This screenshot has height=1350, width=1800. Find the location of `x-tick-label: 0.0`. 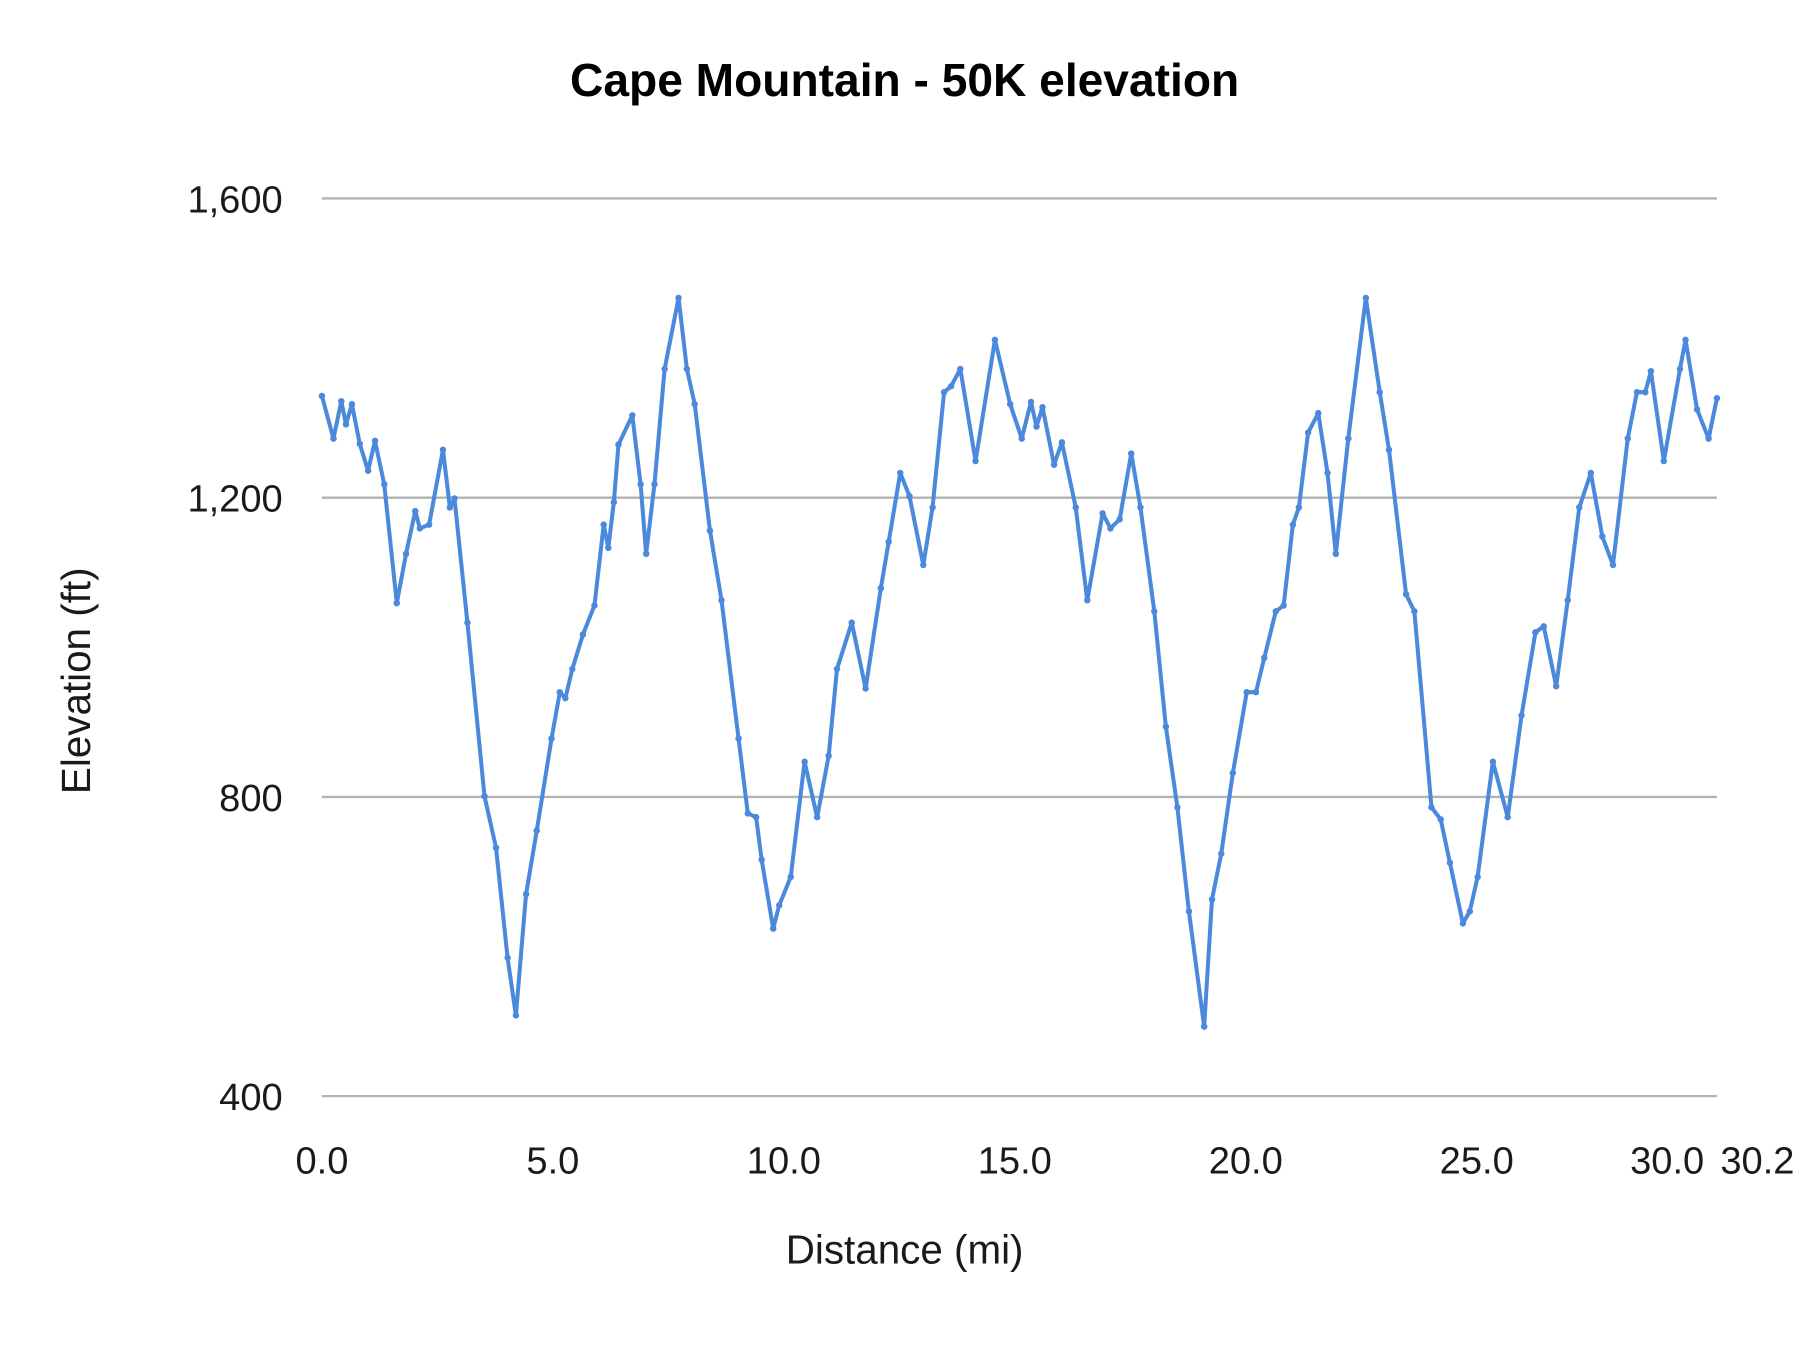

x-tick-label: 0.0 is located at coordinates (321, 1161).